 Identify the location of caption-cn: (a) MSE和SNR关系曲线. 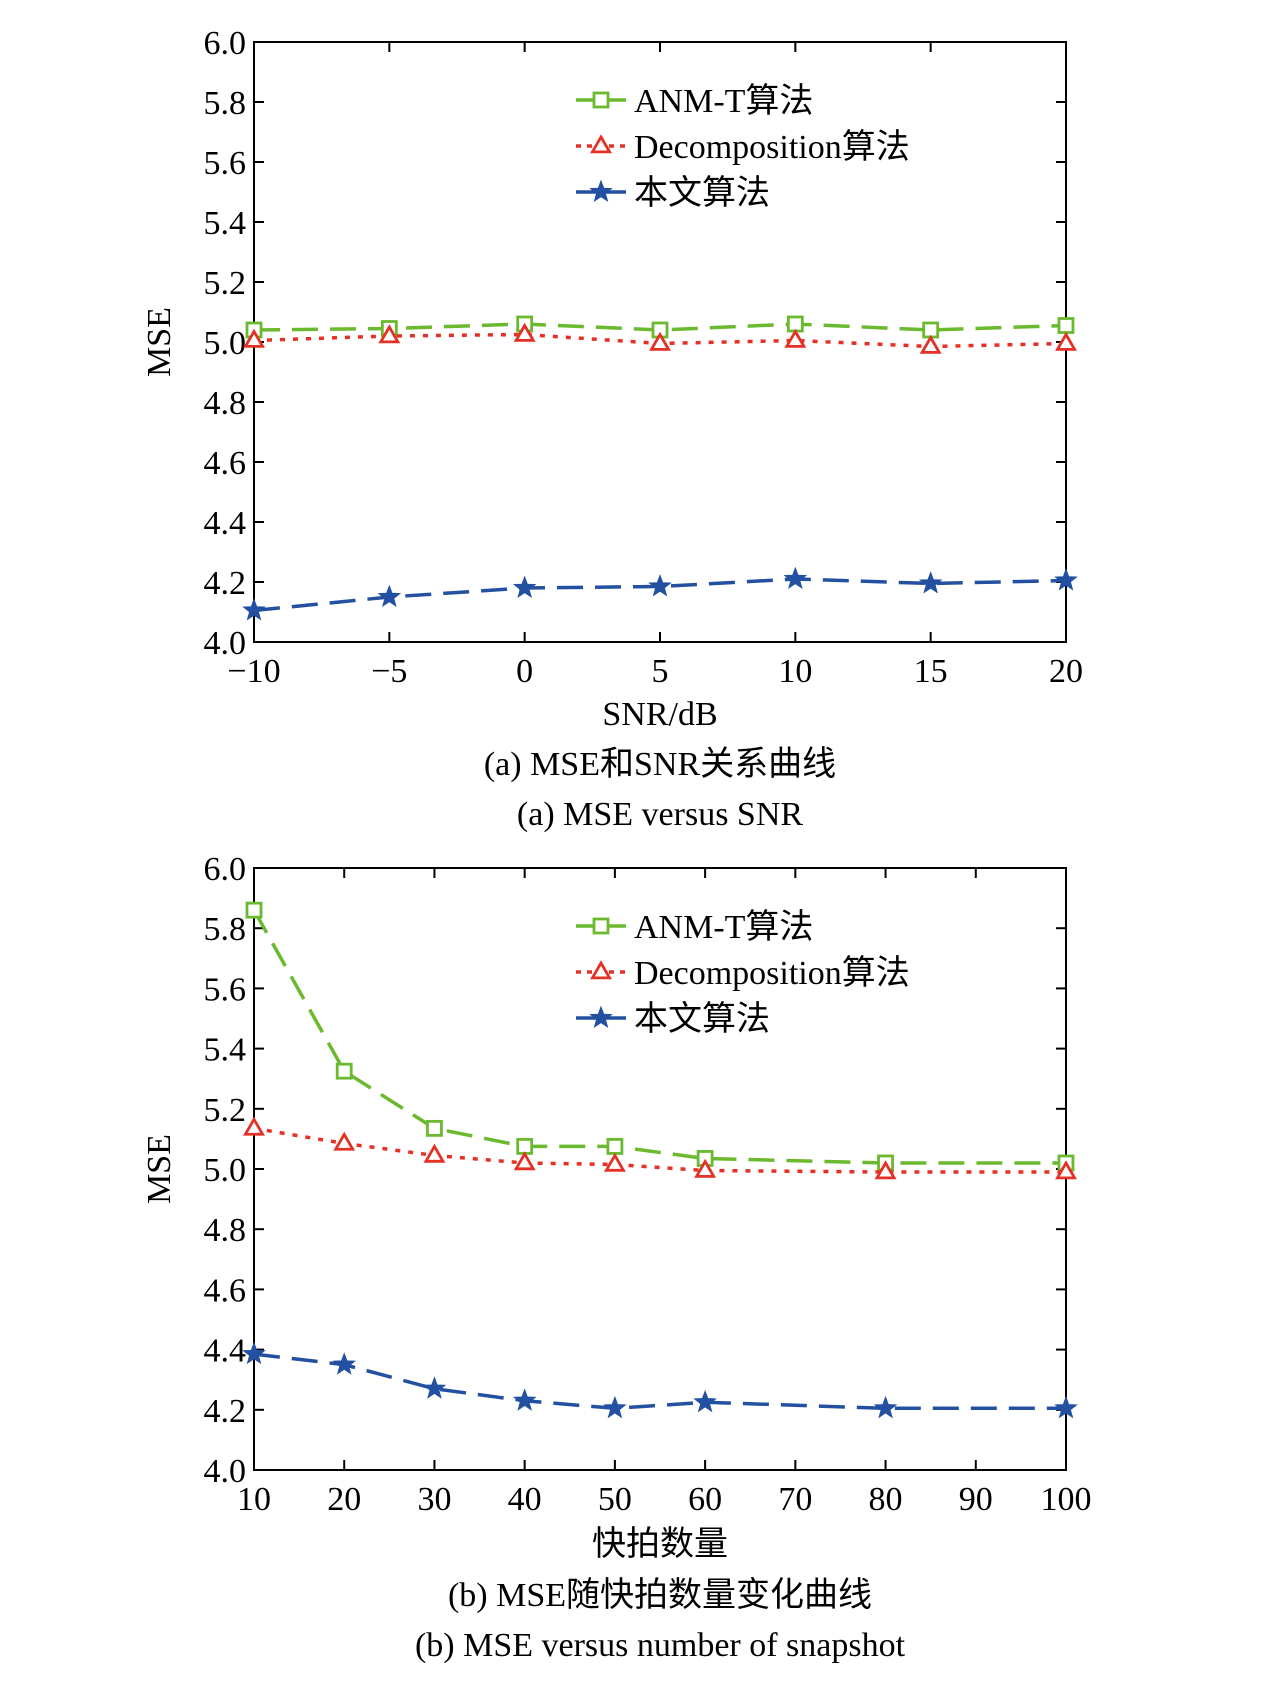
(660, 764).